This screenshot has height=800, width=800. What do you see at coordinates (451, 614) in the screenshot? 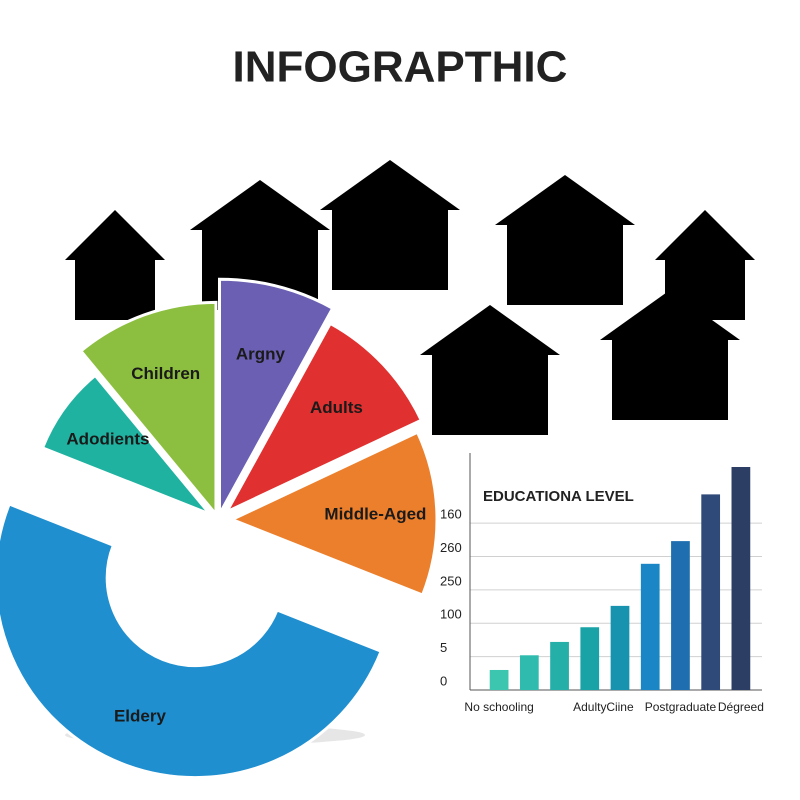
I see `y-tick-label: 100` at bounding box center [451, 614].